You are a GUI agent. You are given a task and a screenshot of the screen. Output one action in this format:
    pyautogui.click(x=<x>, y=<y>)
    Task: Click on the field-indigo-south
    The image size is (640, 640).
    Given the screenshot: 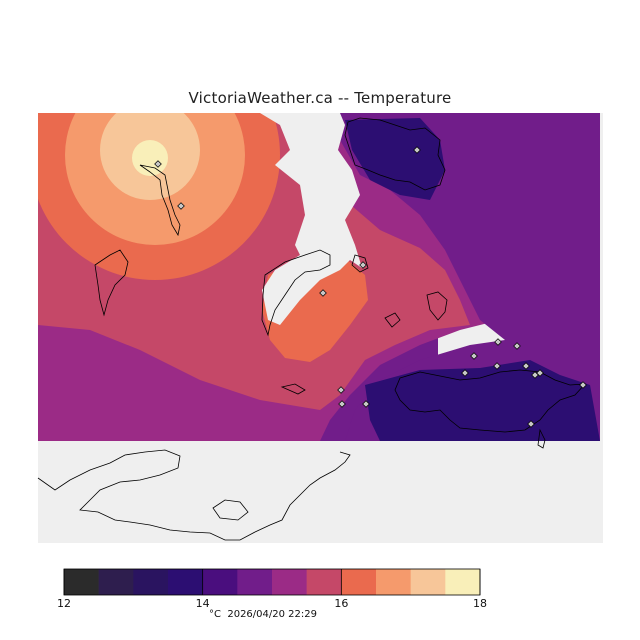 What is the action you would take?
    pyautogui.click(x=482, y=400)
    